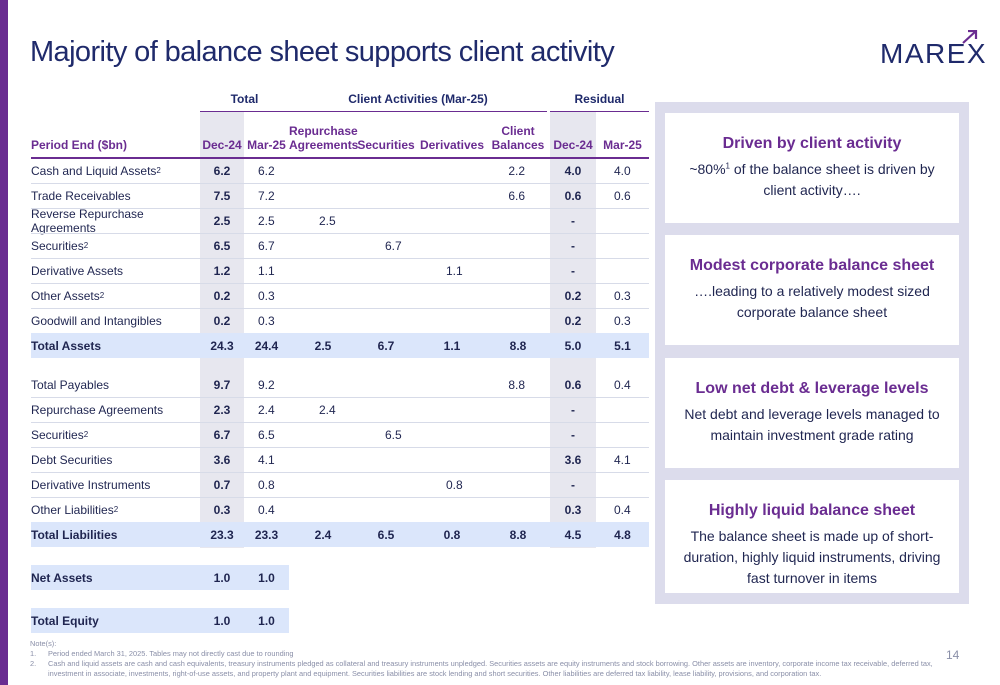 This screenshot has height=685, width=1000. Describe the element at coordinates (43, 643) in the screenshot. I see `notes-heading: Note(s):` at that location.